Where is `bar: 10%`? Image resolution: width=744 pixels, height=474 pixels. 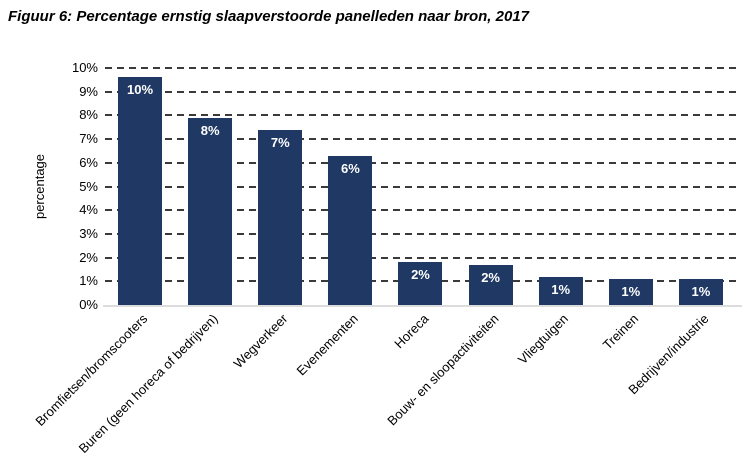 bar: 10% is located at coordinates (140, 191).